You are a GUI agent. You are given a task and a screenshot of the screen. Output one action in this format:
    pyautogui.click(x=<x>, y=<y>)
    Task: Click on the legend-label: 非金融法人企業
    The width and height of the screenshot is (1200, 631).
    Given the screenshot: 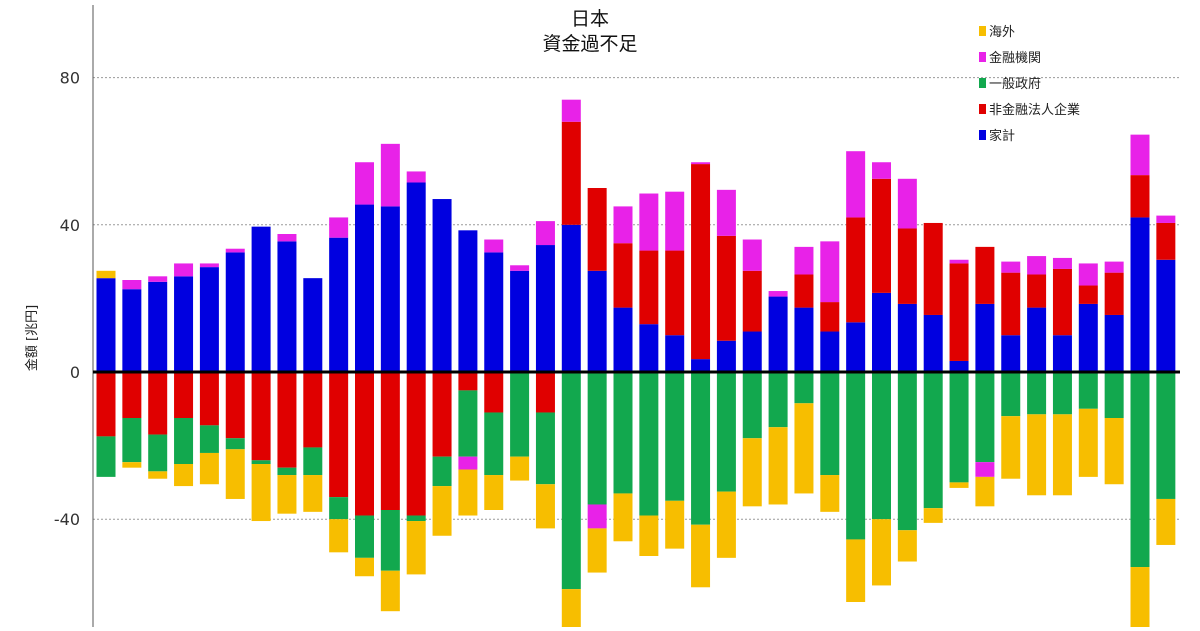 What is the action you would take?
    pyautogui.click(x=1034, y=110)
    